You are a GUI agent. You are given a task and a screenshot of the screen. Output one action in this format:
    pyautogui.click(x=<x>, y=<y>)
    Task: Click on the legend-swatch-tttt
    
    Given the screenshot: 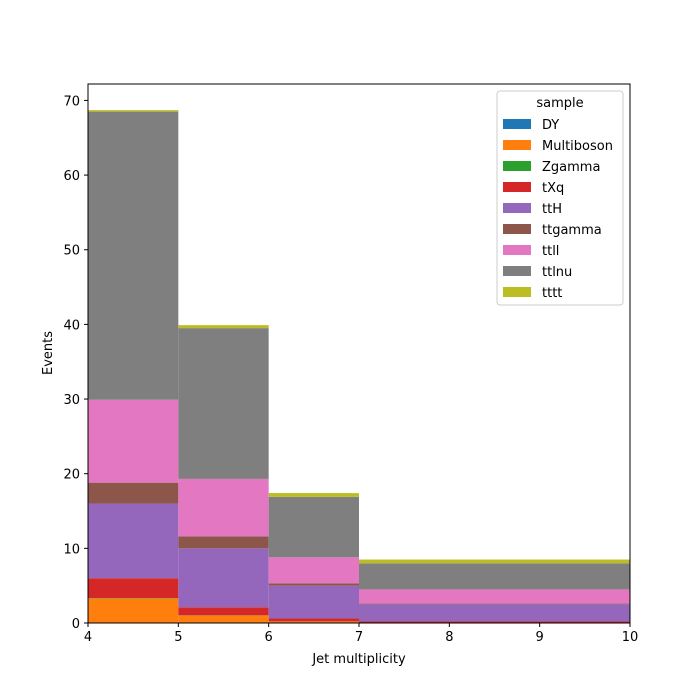 What is the action you would take?
    pyautogui.click(x=517, y=292)
    